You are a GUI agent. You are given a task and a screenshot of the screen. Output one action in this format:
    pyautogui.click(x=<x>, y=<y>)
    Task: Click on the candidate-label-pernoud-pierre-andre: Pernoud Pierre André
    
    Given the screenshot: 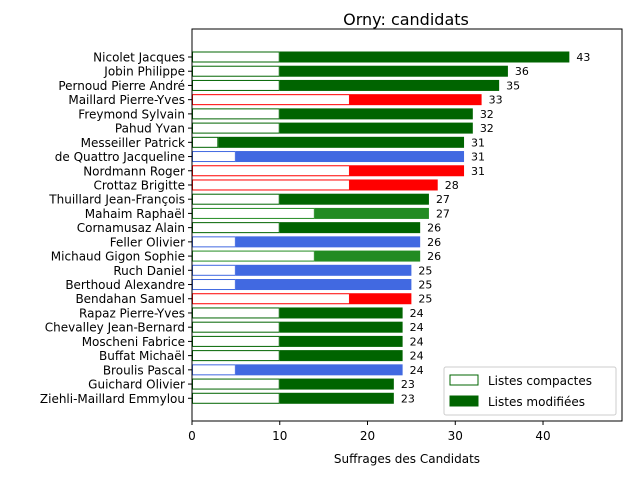 What is the action you would take?
    pyautogui.click(x=121, y=86)
    